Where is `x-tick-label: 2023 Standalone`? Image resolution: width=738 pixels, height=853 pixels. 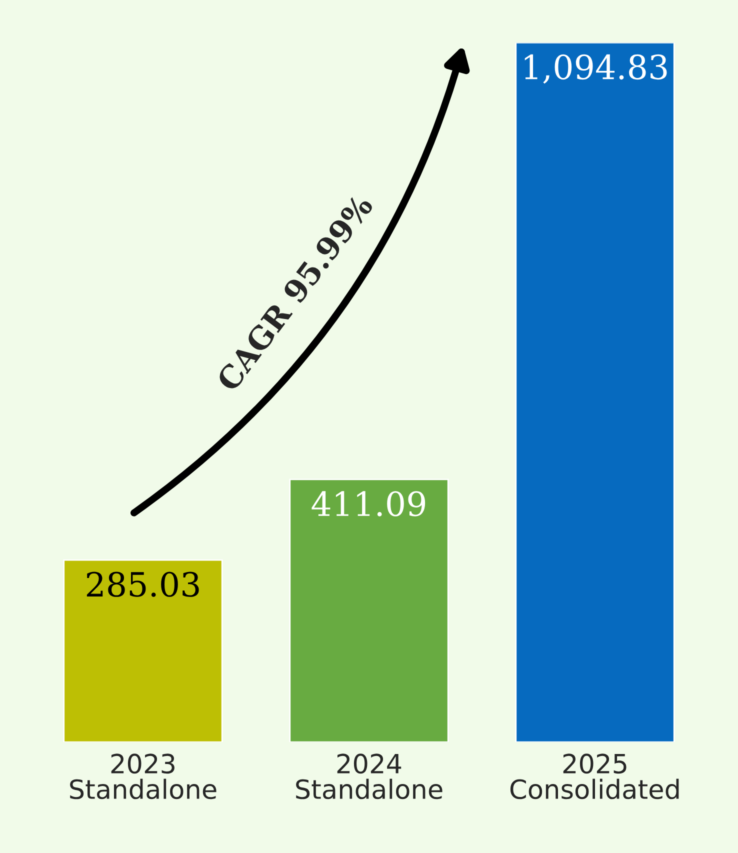 x-tick-label: 2023 Standalone is located at coordinates (143, 777).